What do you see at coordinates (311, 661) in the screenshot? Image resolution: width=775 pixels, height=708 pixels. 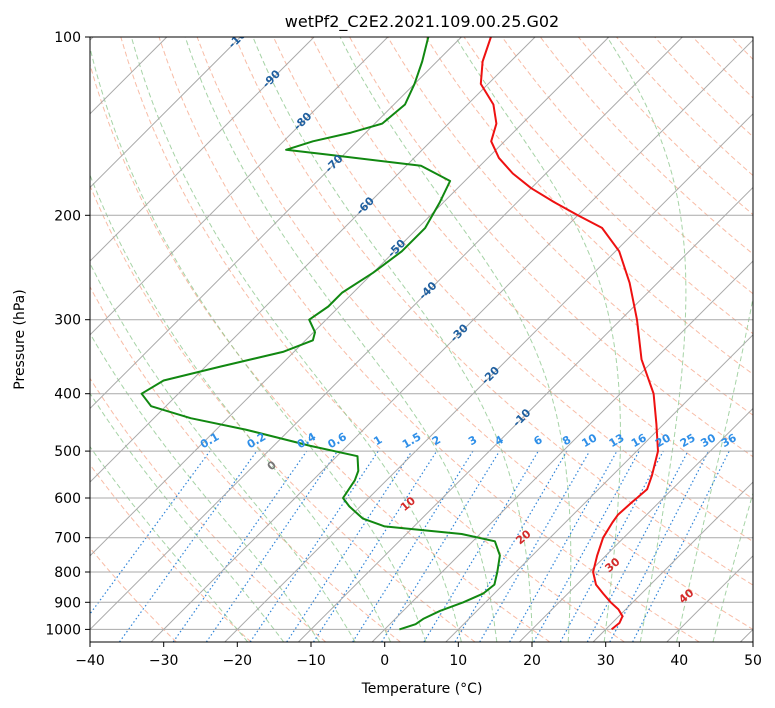 I see `x-tick-label: −10` at bounding box center [311, 661].